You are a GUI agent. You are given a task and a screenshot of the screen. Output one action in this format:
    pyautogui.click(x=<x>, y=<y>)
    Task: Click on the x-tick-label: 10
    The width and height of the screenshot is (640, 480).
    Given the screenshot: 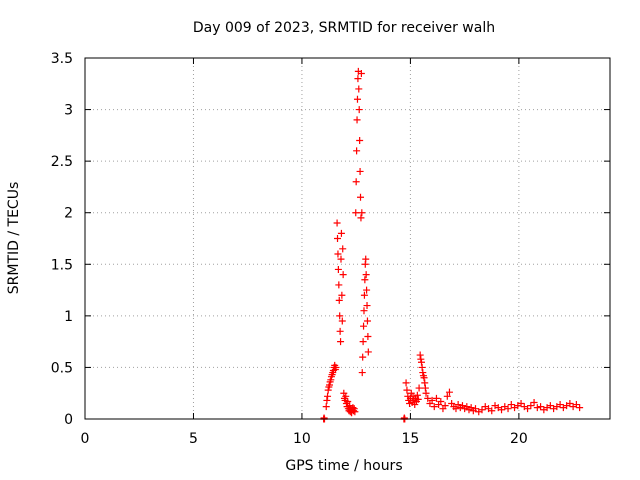 What is the action you would take?
    pyautogui.click(x=302, y=439)
    